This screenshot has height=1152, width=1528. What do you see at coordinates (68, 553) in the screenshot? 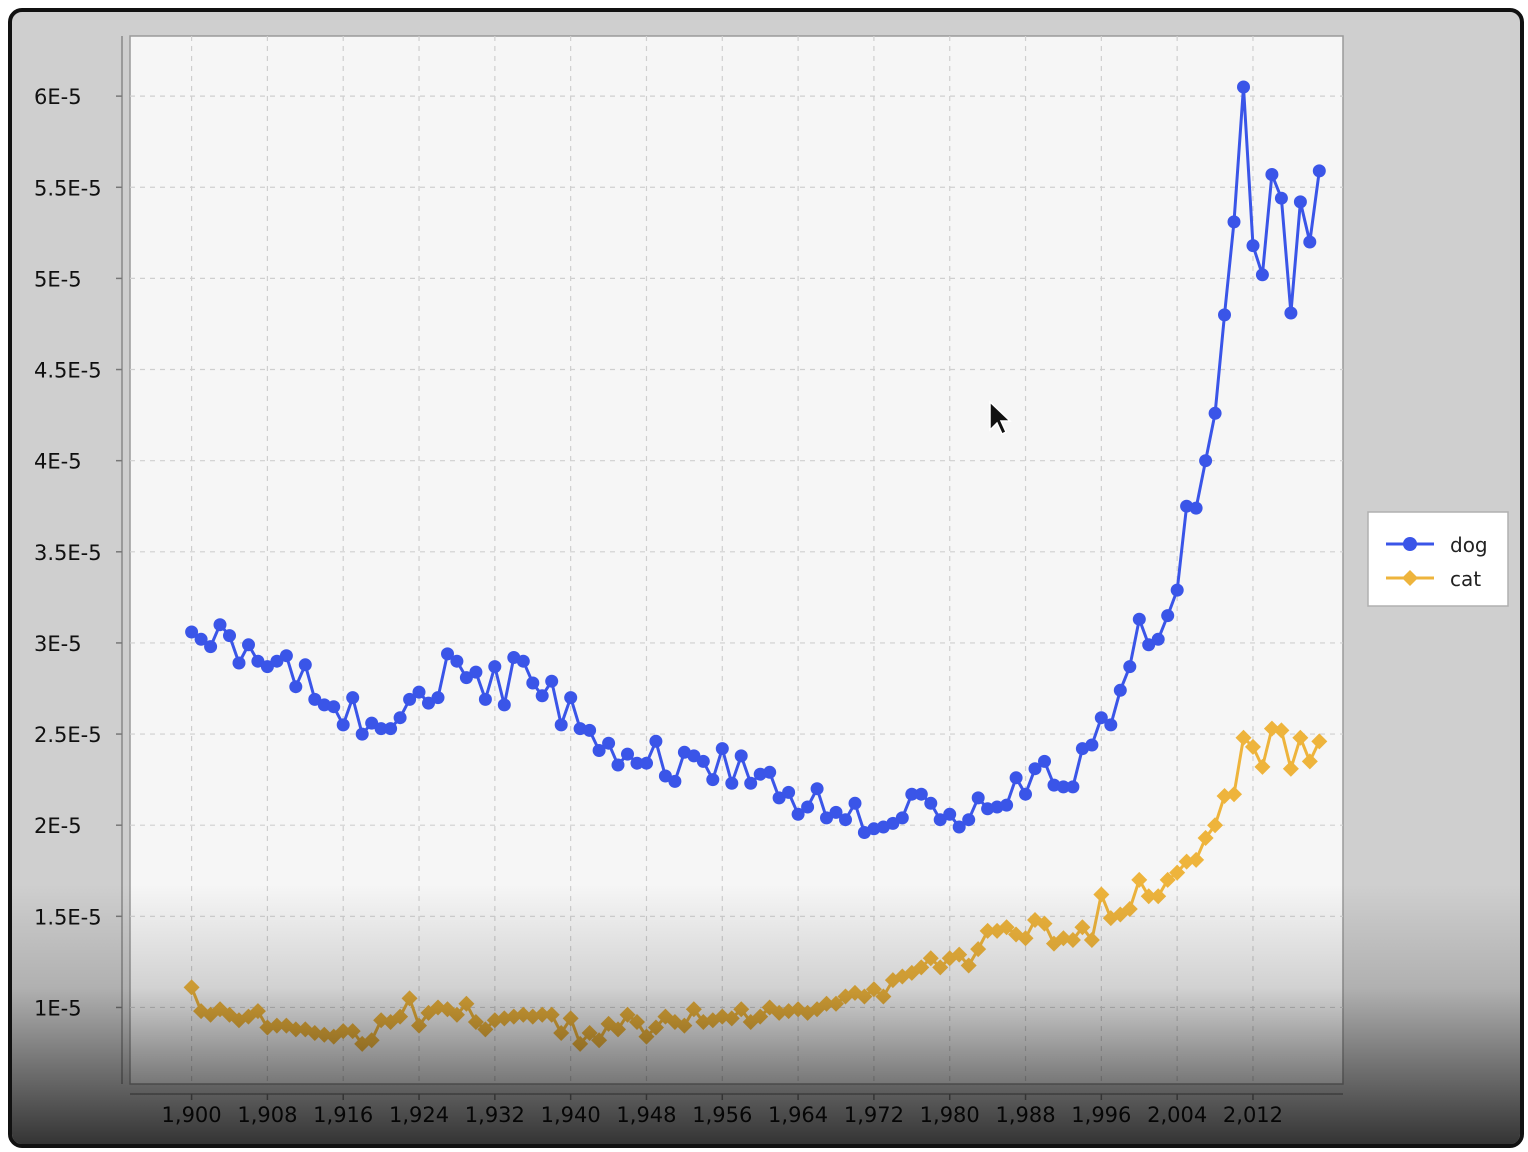
I see `y-tick-label: 3.5E-5` at bounding box center [68, 553].